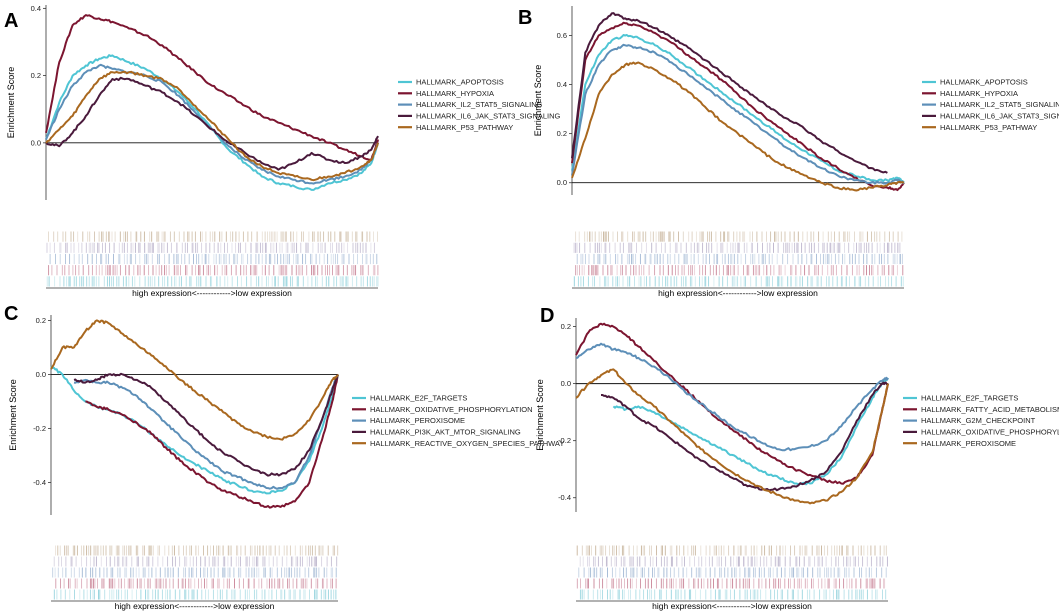  I want to click on legend-label: HALLMARK_PI3K_AKT_MTOR_SIGNALING, so click(445, 432).